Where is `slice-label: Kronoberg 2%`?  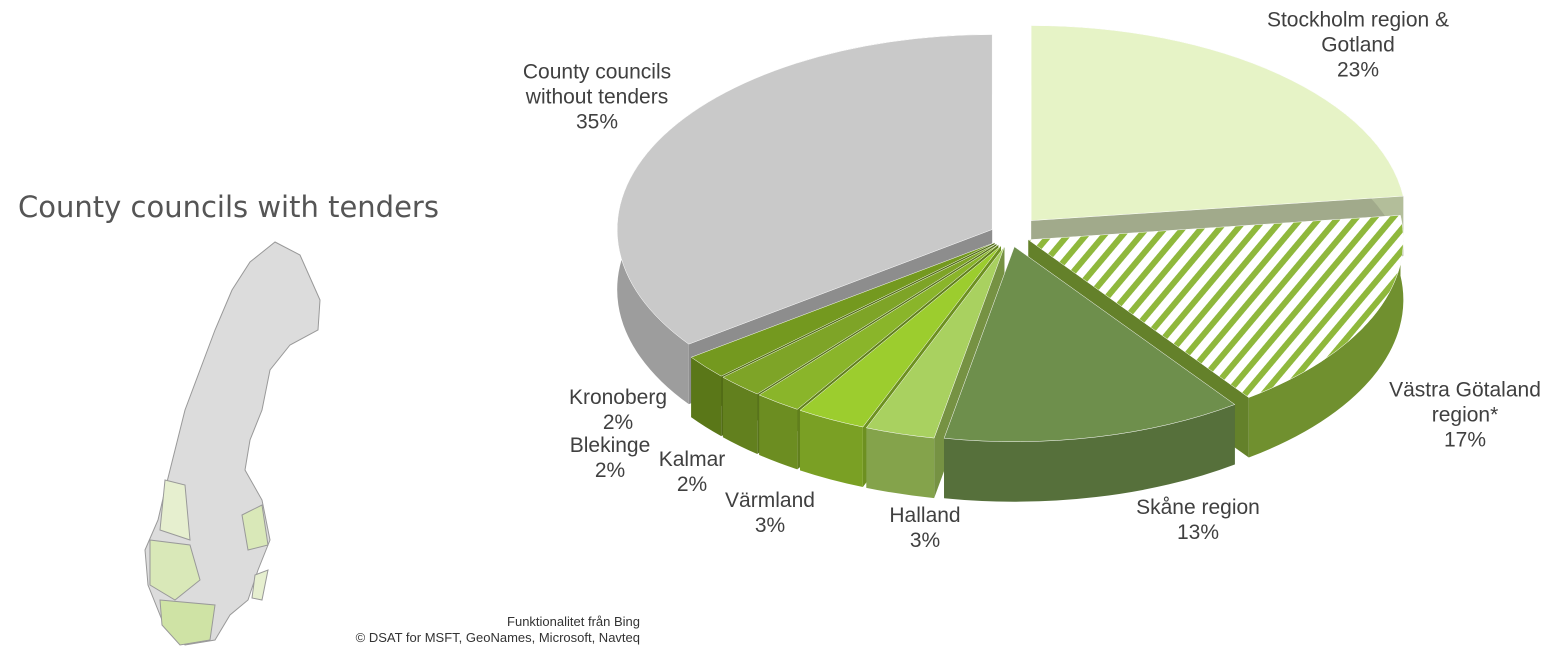
slice-label: Kronoberg 2% is located at coordinates (618, 410).